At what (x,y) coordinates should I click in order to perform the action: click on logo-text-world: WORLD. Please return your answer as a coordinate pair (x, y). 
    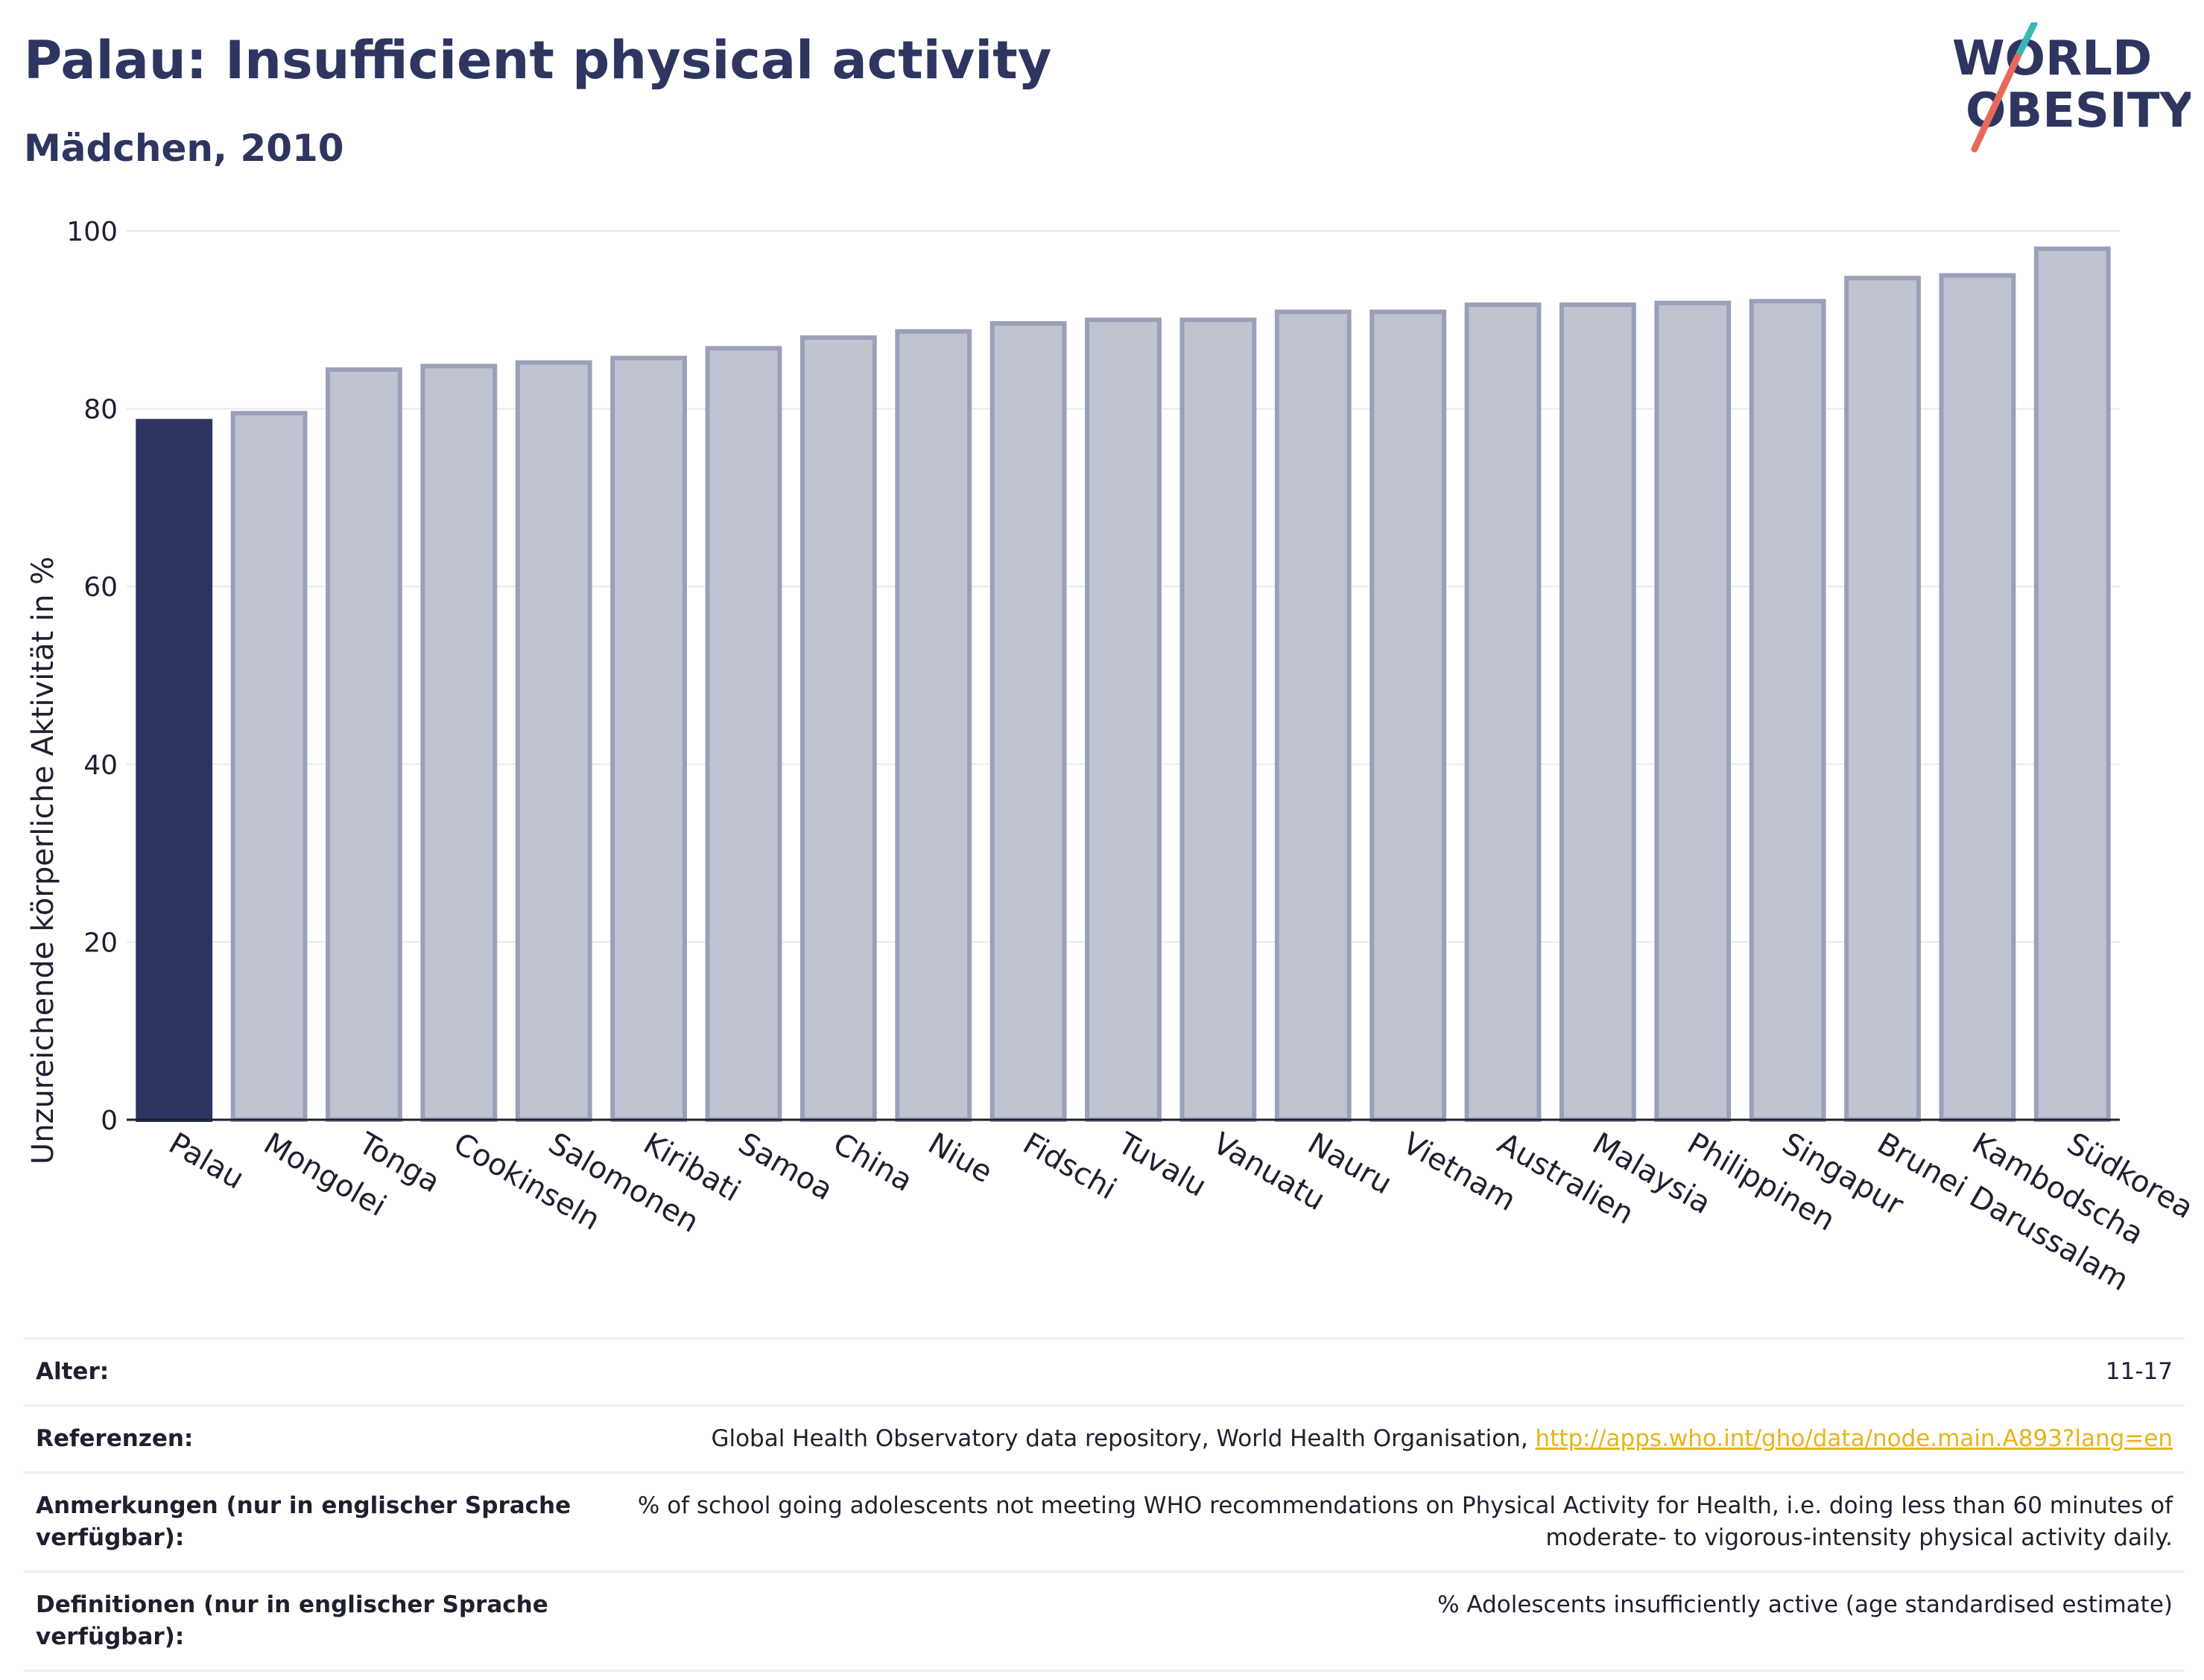
    Looking at the image, I should click on (2052, 58).